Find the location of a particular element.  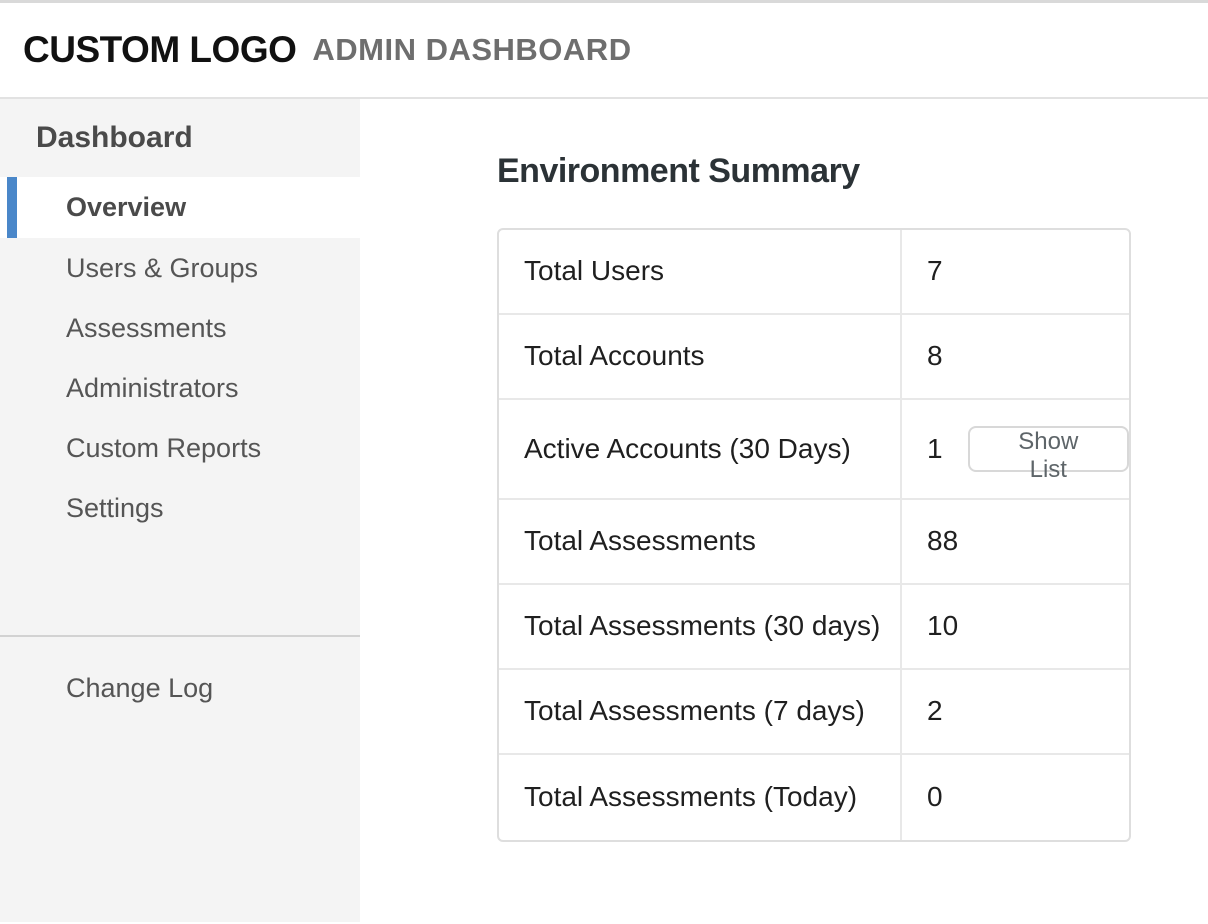

table-row-total-users: Total Users 7 is located at coordinates (814, 272).